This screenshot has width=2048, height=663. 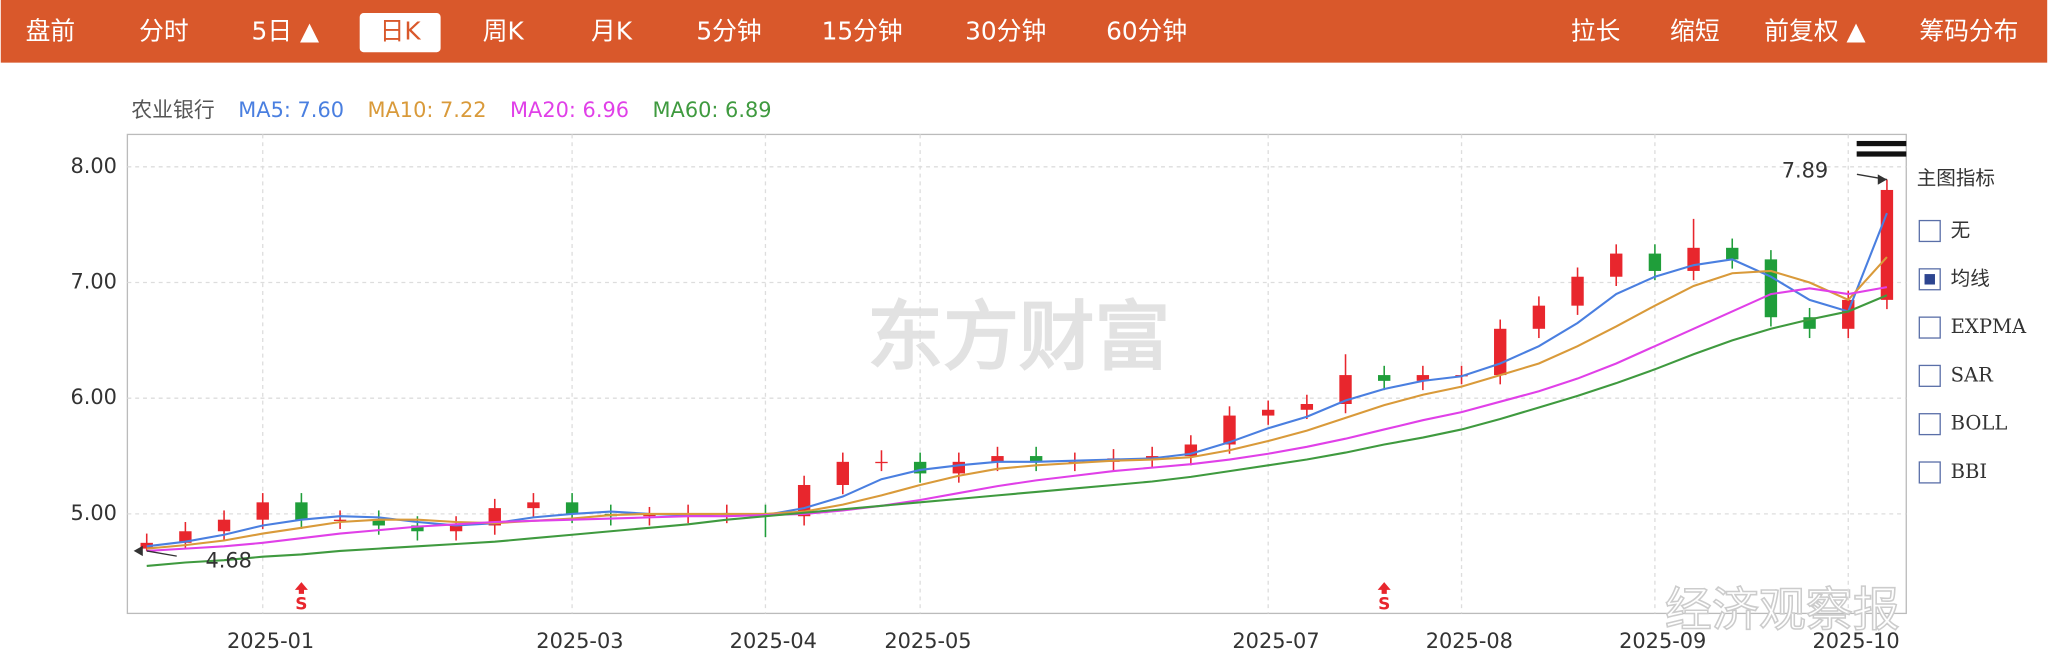 I want to click on annotation-arrow, so click(x=161, y=553).